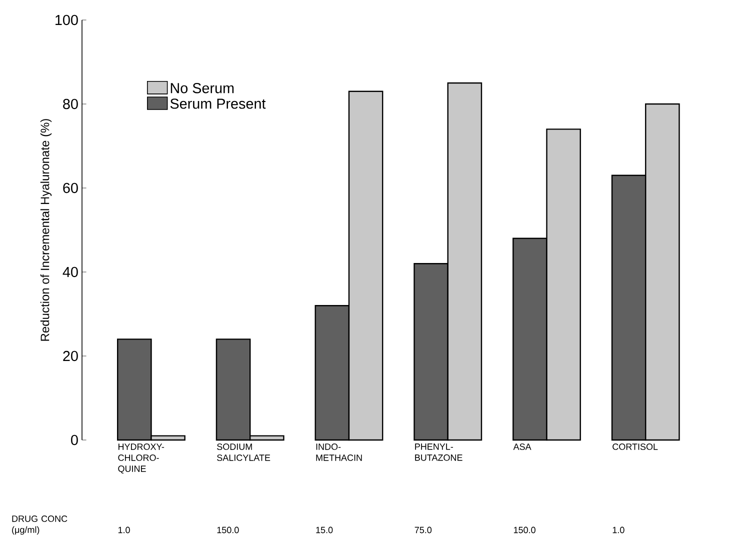 This screenshot has height=552, width=735. I want to click on y-tick-label: 80, so click(70, 104).